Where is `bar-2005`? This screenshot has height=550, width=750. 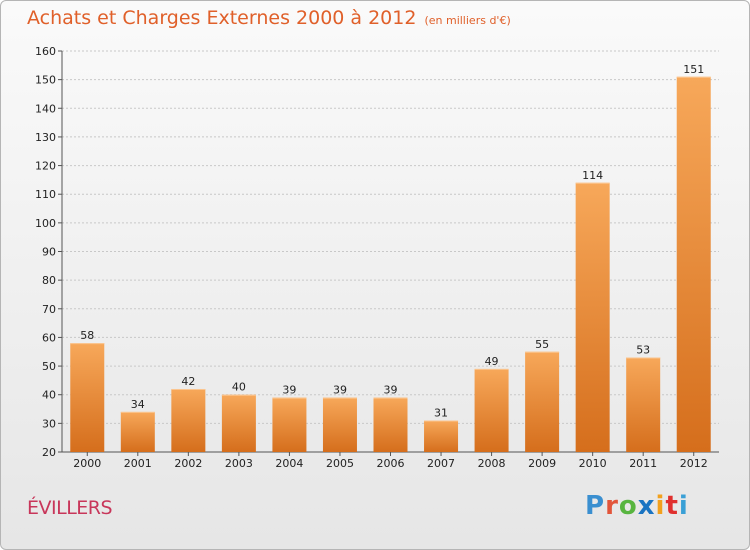 bar-2005 is located at coordinates (339, 424).